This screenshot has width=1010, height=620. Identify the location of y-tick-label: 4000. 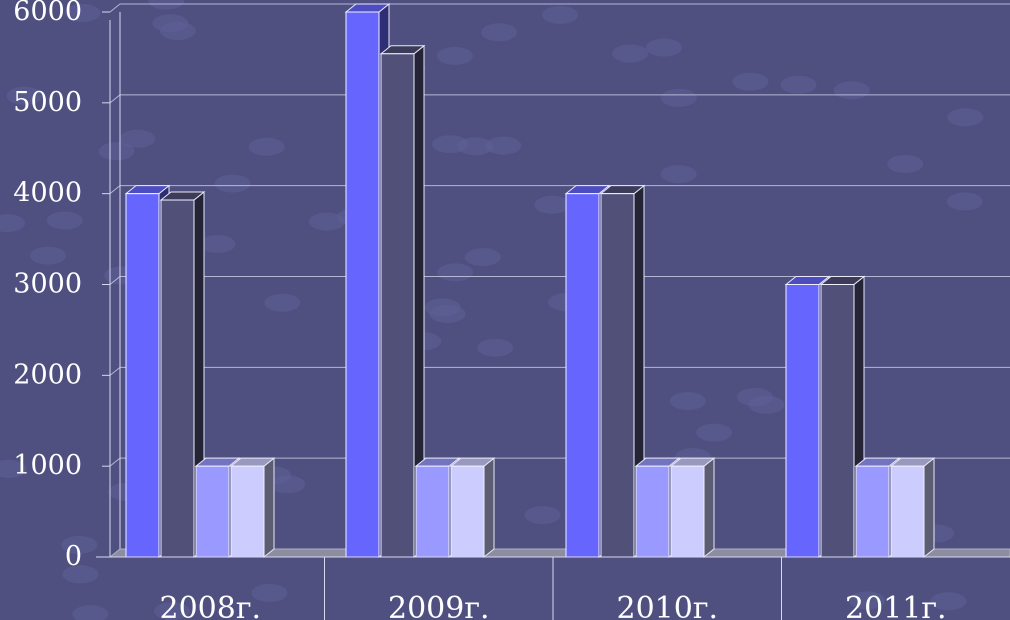
(47, 193).